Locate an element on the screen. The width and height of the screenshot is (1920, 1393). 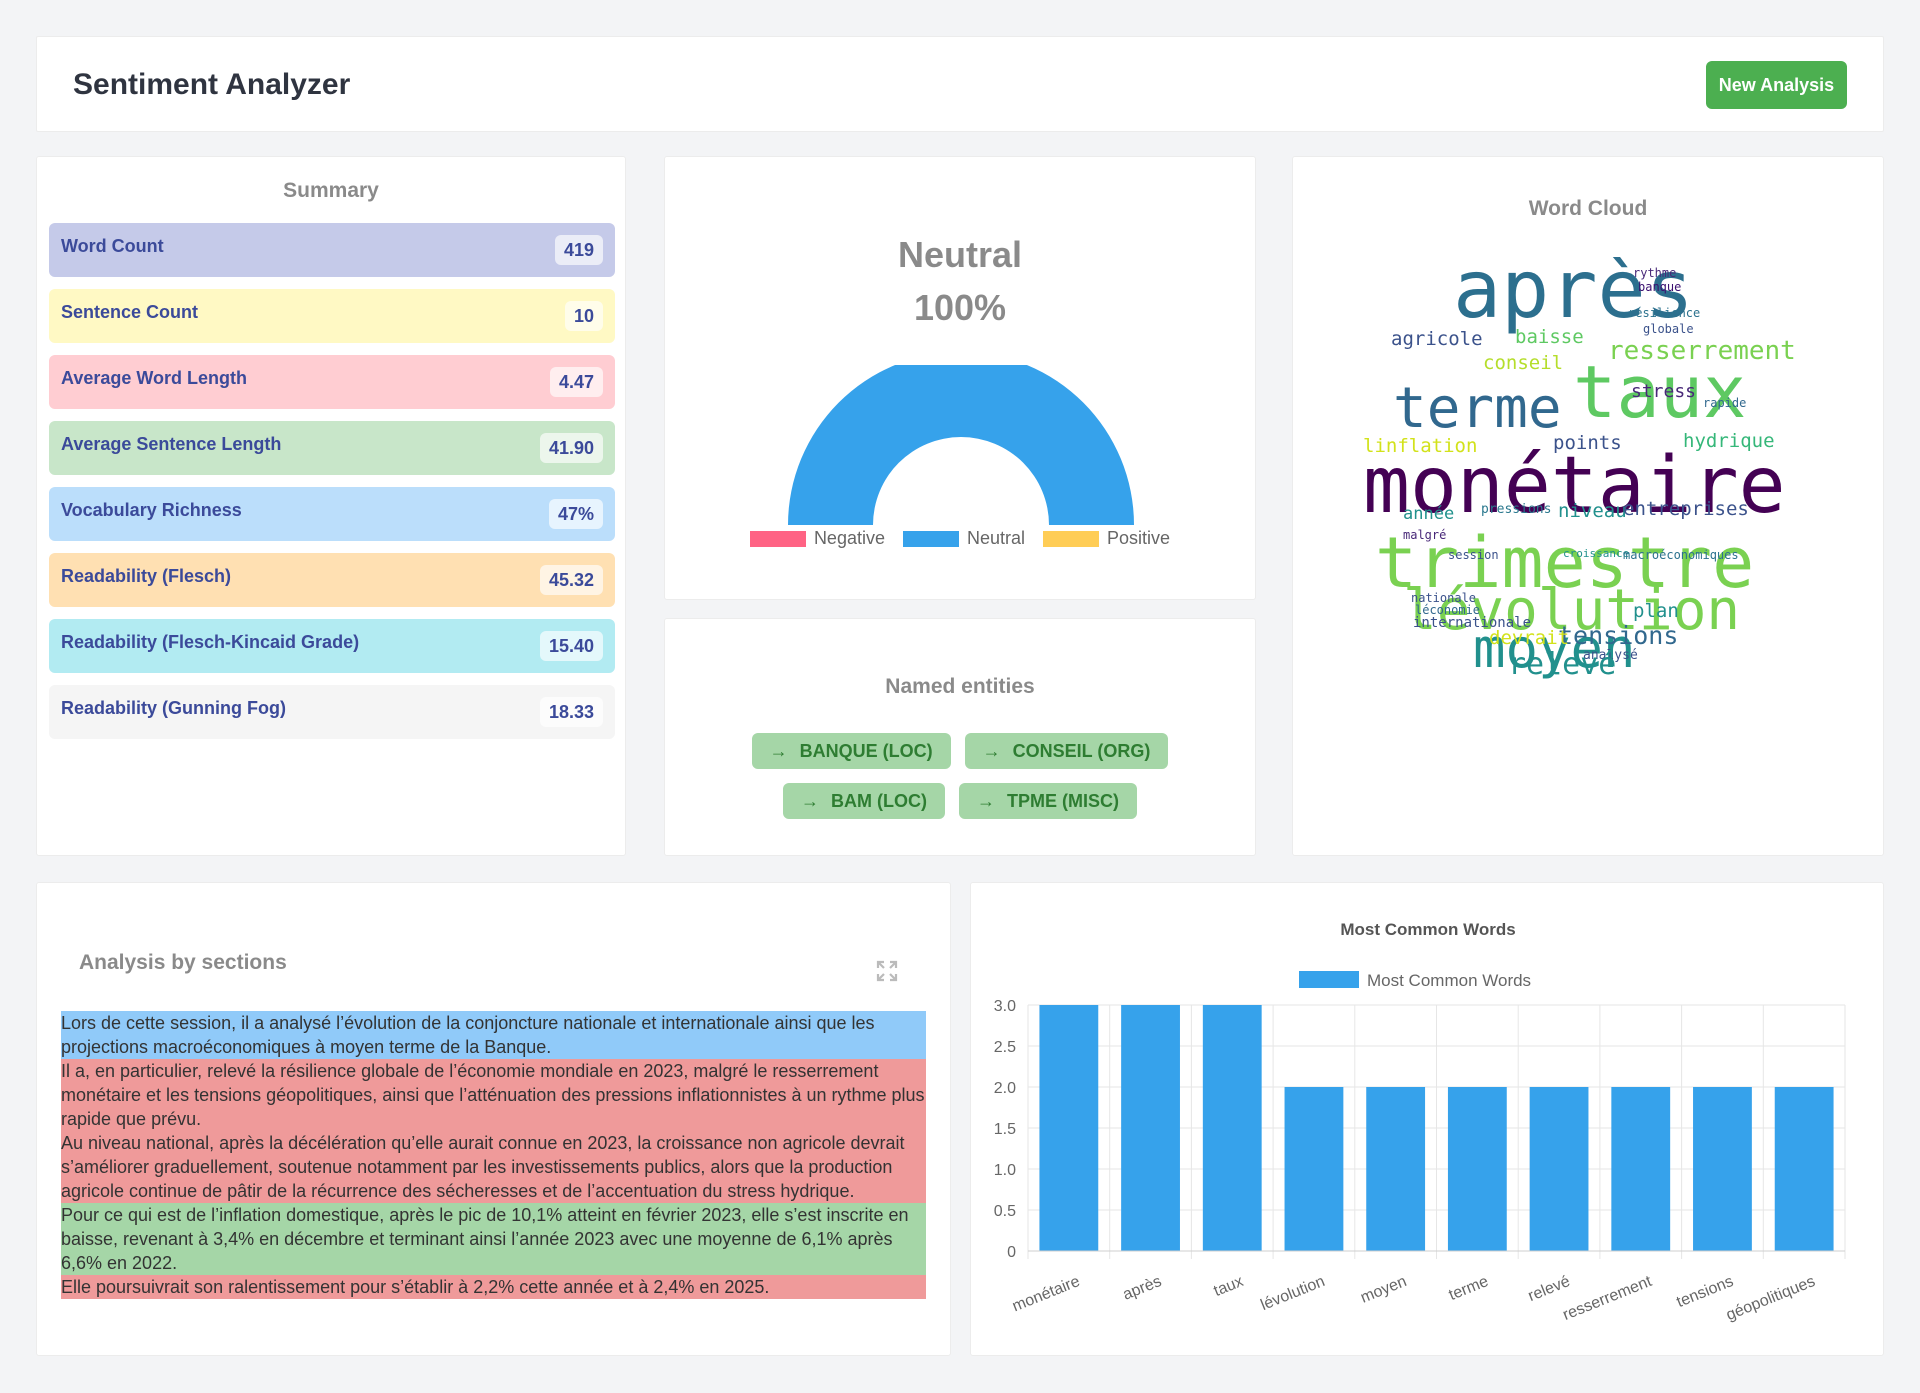
cloud-word: globale is located at coordinates (1668, 329).